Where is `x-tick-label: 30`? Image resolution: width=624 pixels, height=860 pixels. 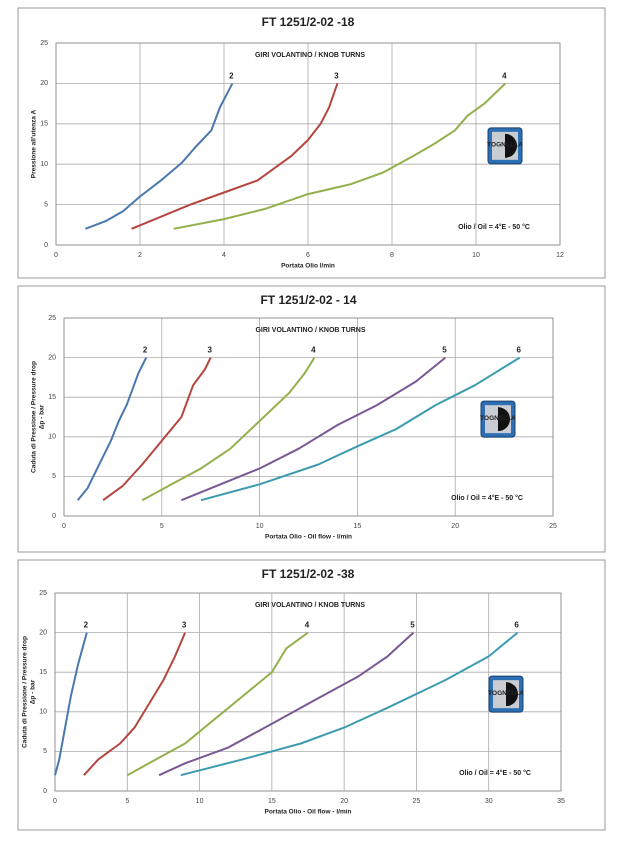 x-tick-label: 30 is located at coordinates (489, 801).